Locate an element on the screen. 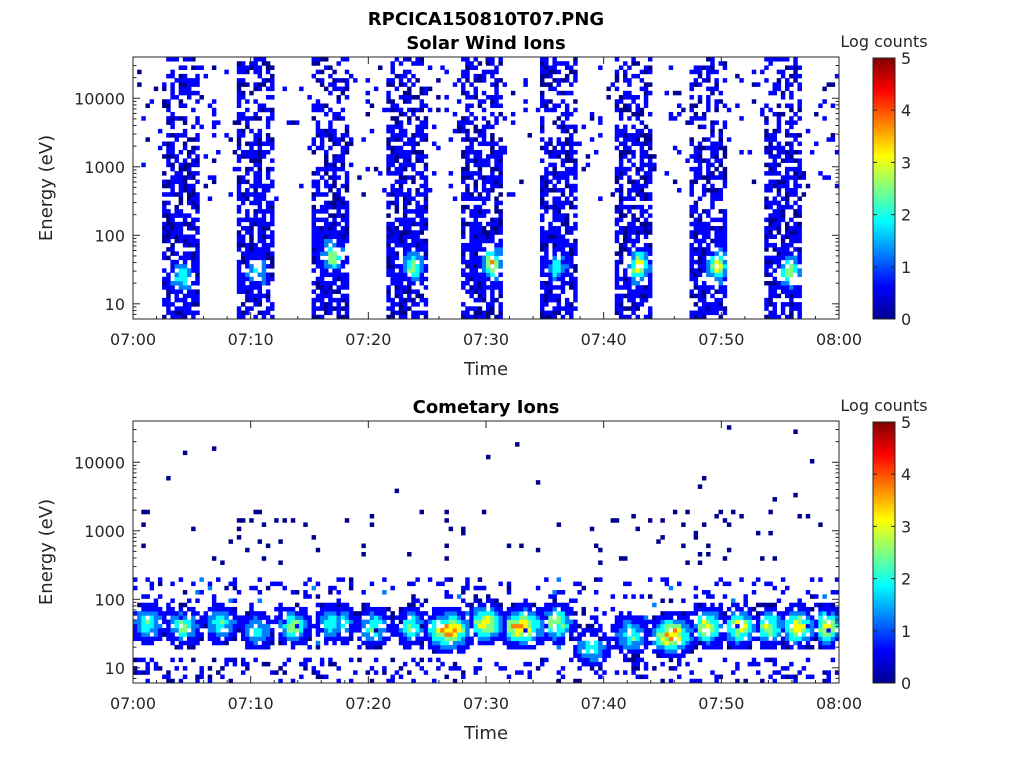 Image resolution: width=1024 pixels, height=768 pixels. panel-title-cometary: Cometary Ions is located at coordinates (486, 407).